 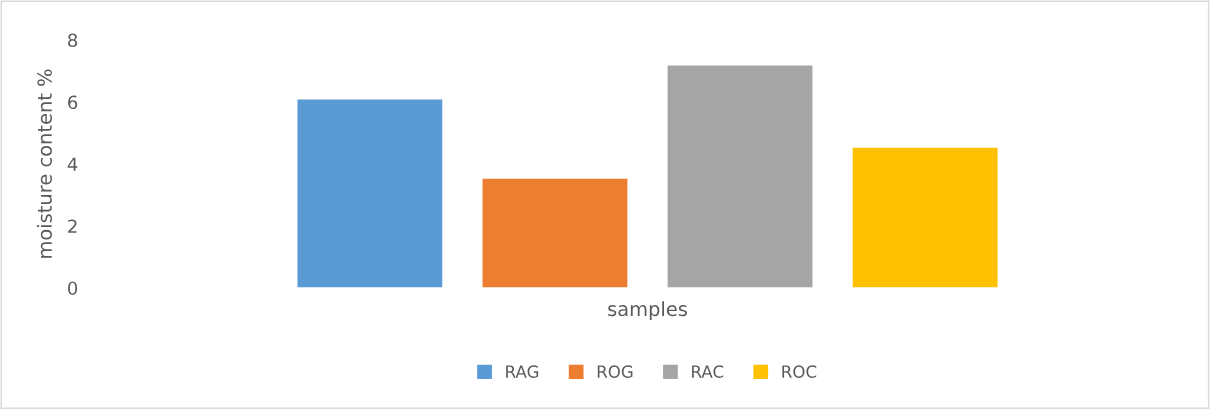 What do you see at coordinates (72, 226) in the screenshot?
I see `y-tick-label: 2` at bounding box center [72, 226].